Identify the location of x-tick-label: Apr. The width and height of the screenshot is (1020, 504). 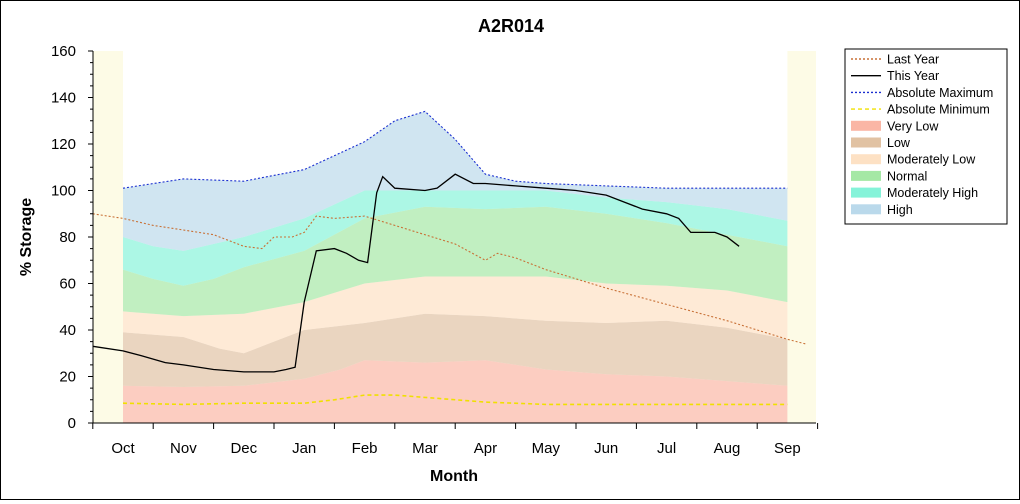
(485, 448).